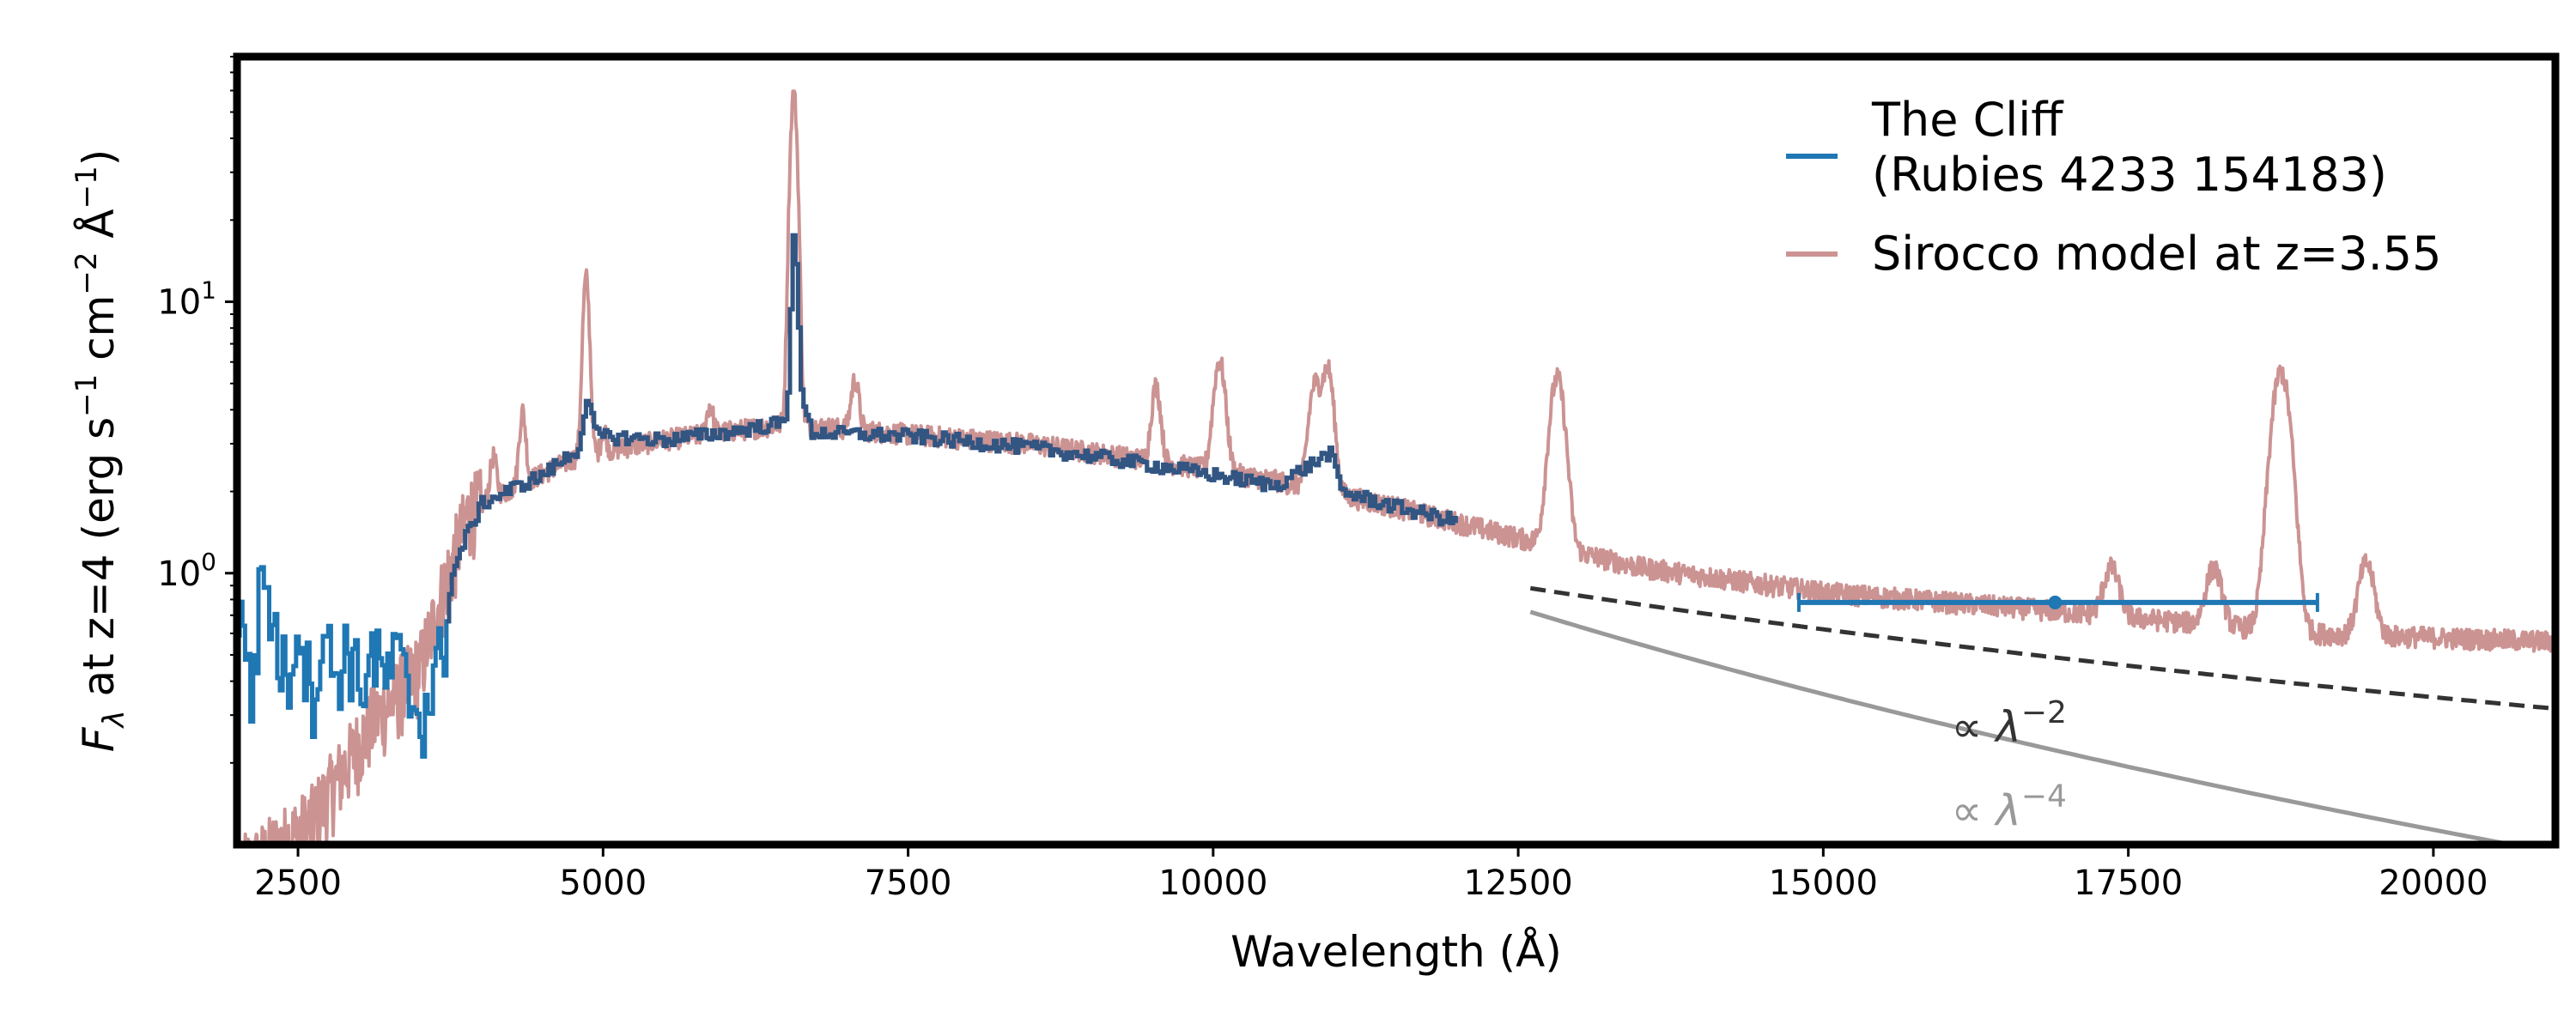 The height and width of the screenshot is (1030, 2576). I want to click on legend-label-model: Sirocco model at z=3.55, so click(2156, 254).